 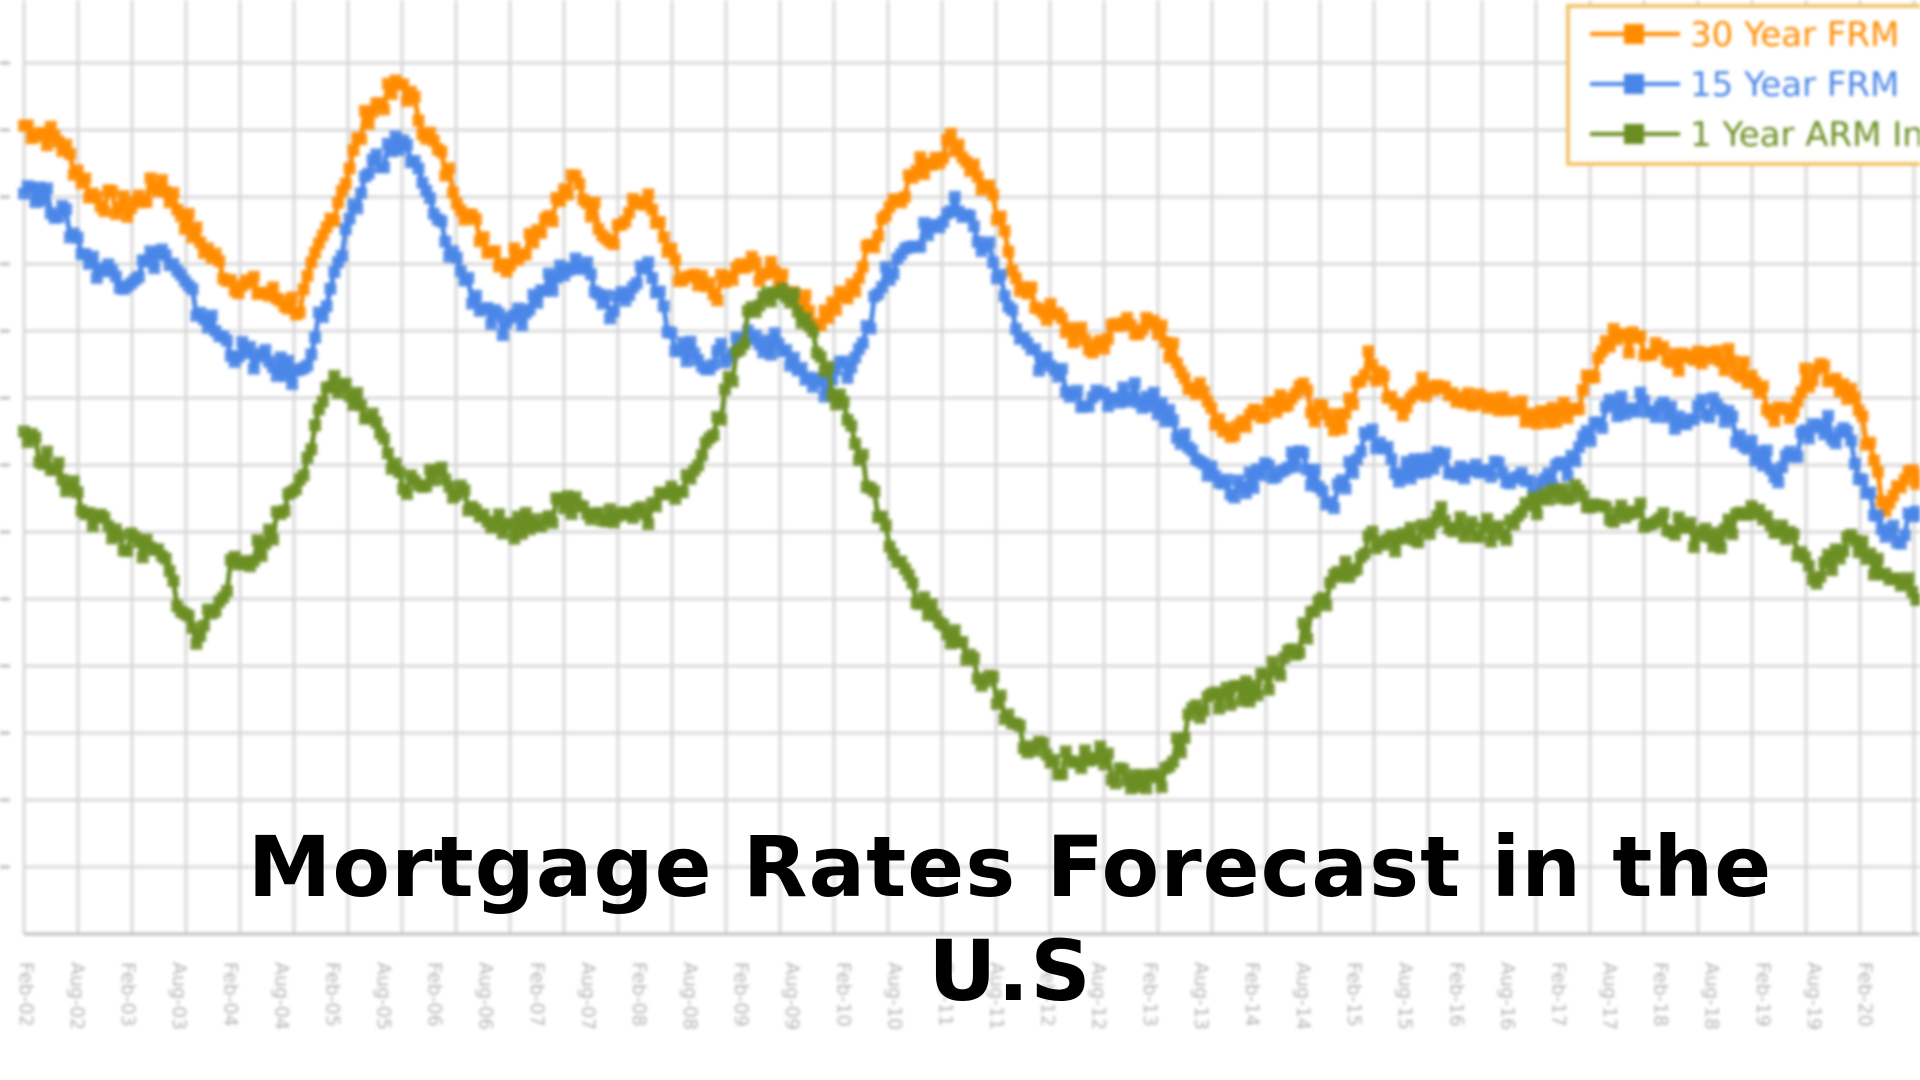 I want to click on x-tick-label: Feb-11, so click(x=945, y=994).